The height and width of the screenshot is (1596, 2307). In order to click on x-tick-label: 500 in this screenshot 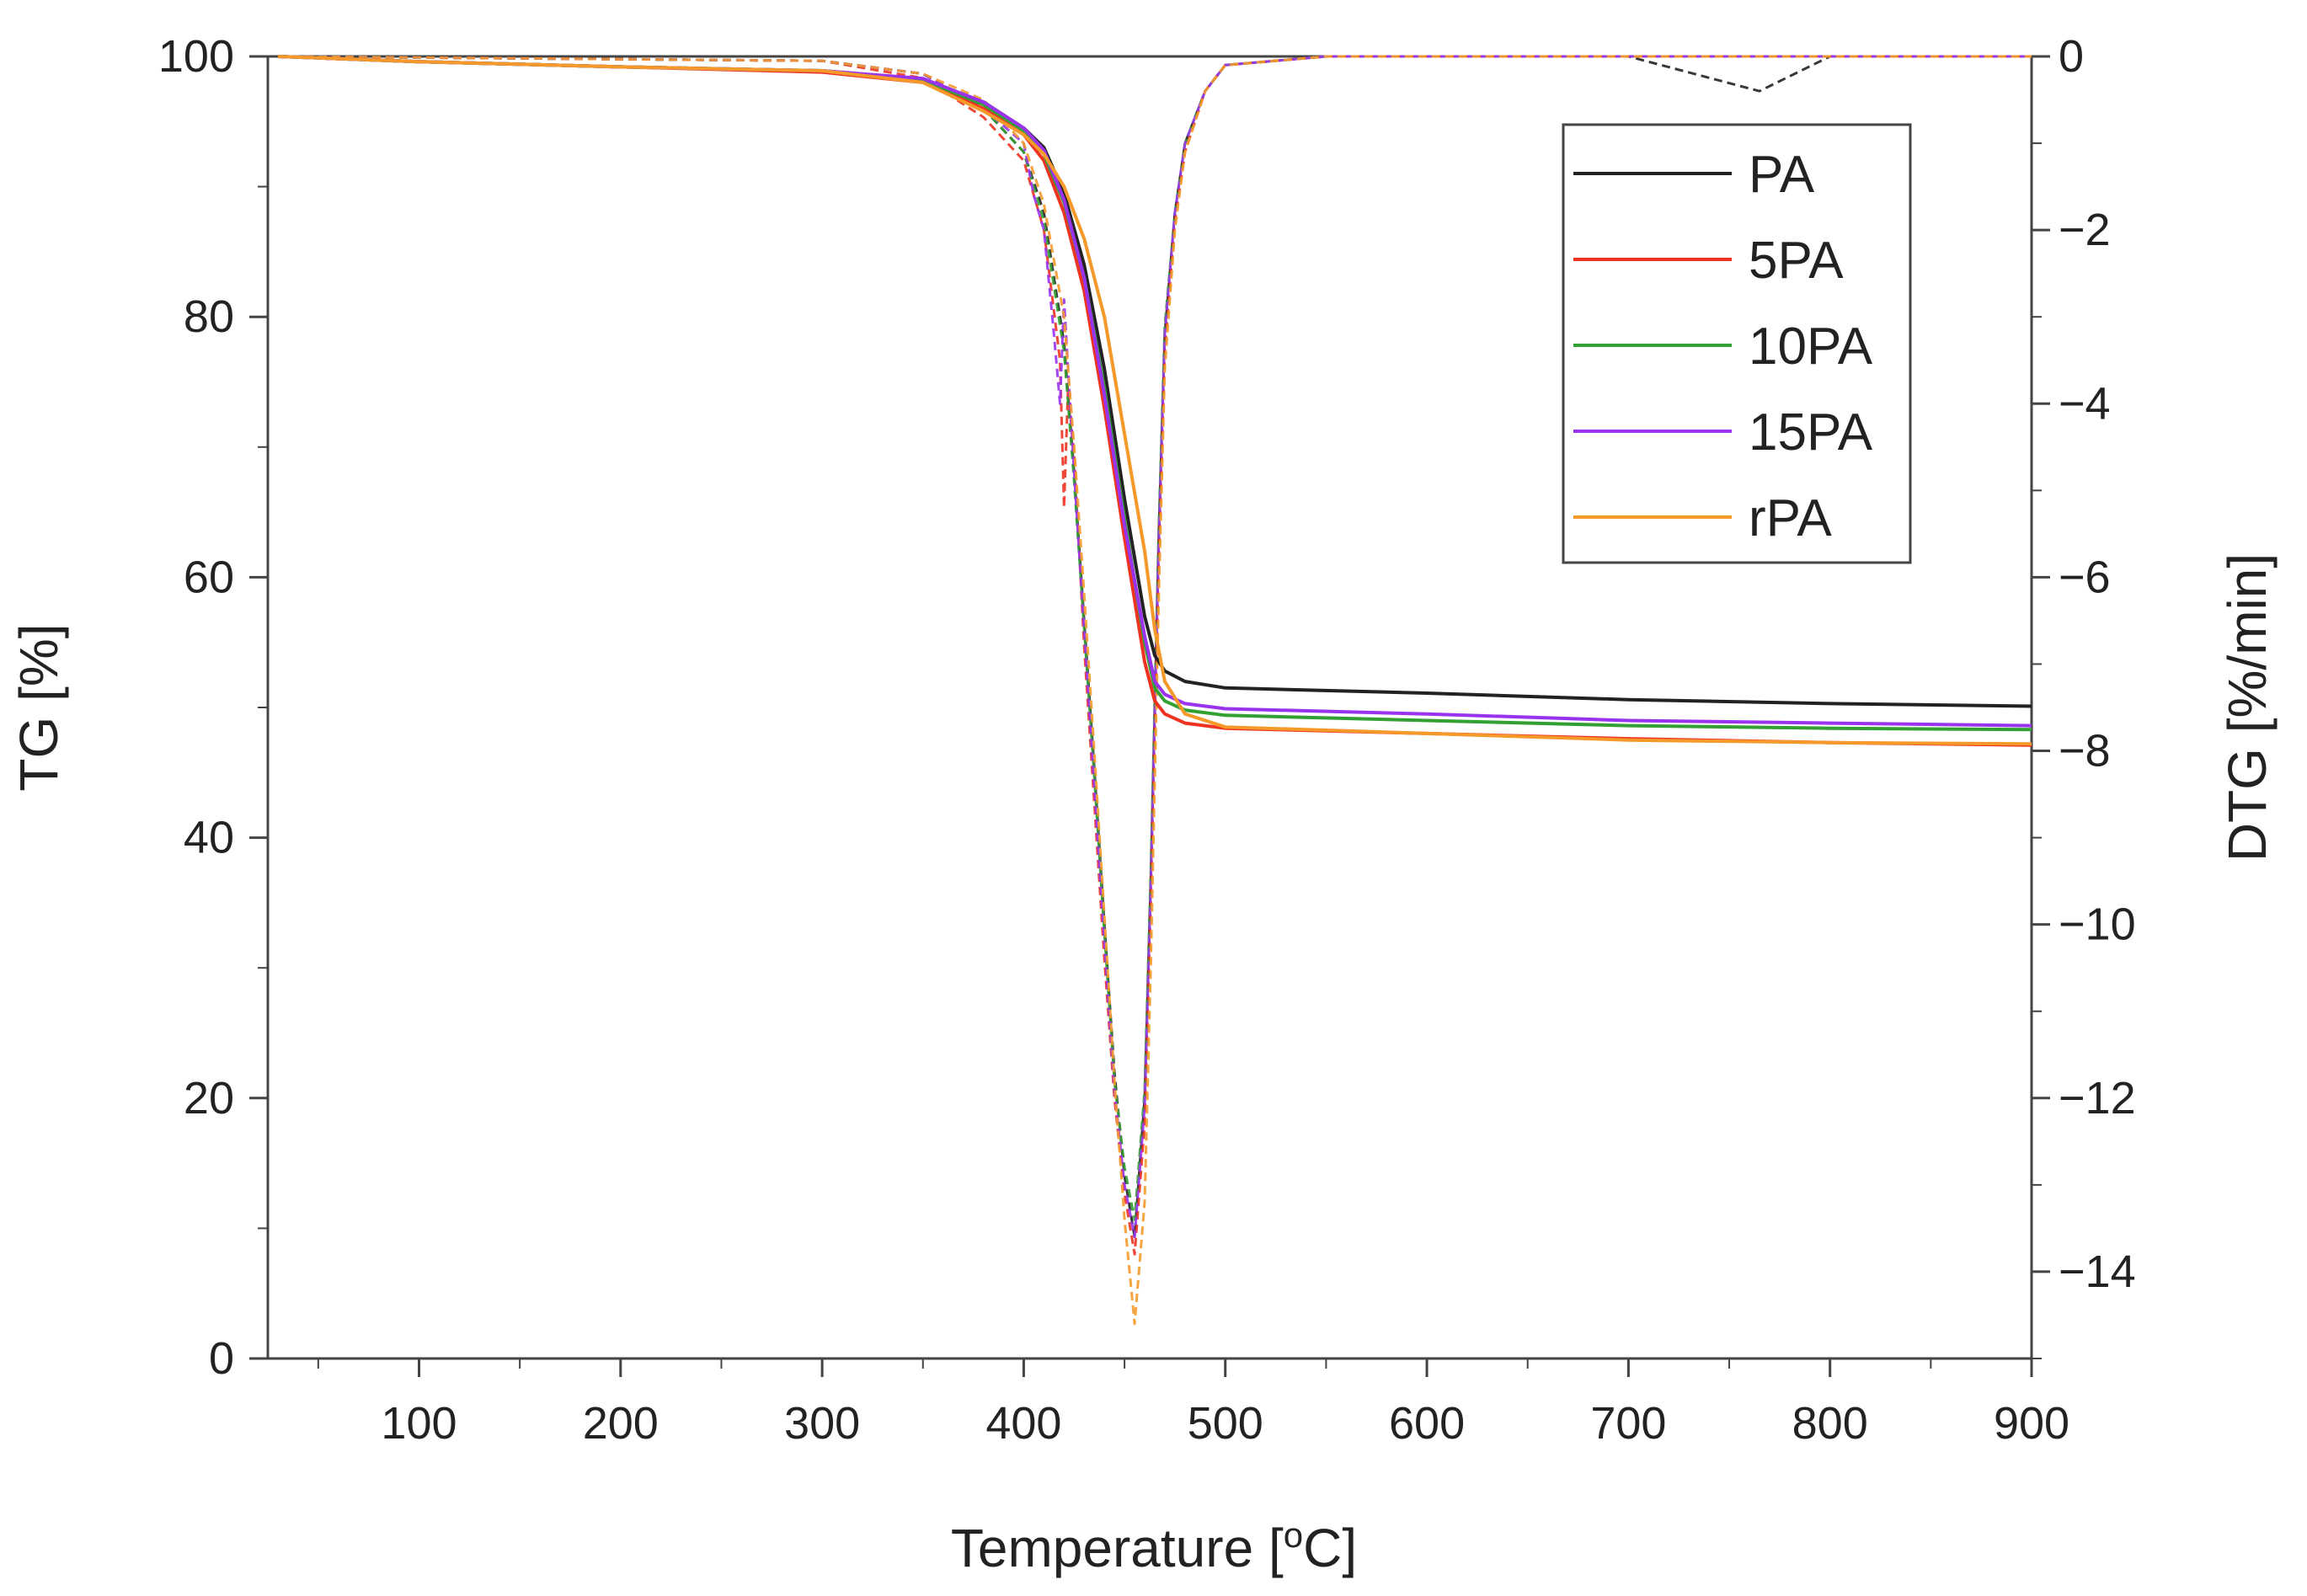, I will do `click(1225, 1423)`.